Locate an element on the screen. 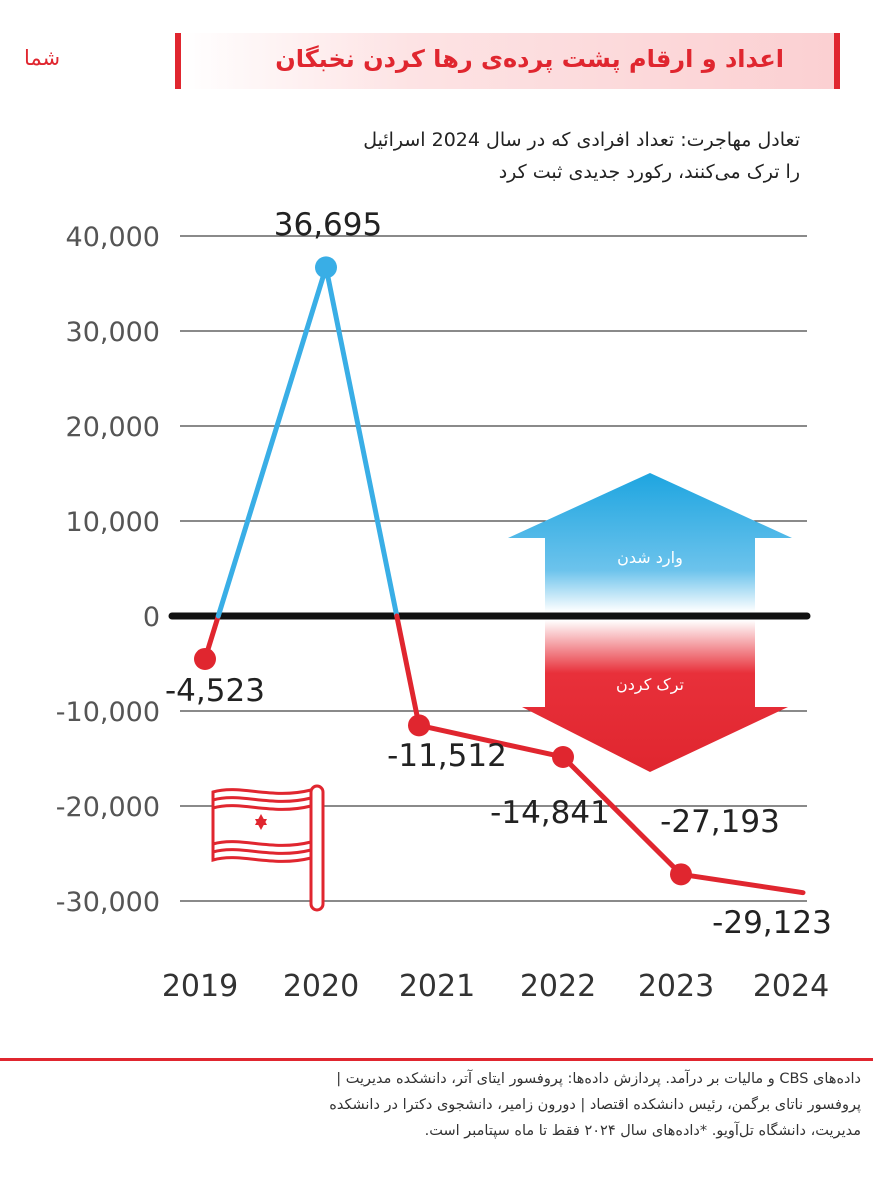  x-tick-label: 2022 is located at coordinates (558, 986).